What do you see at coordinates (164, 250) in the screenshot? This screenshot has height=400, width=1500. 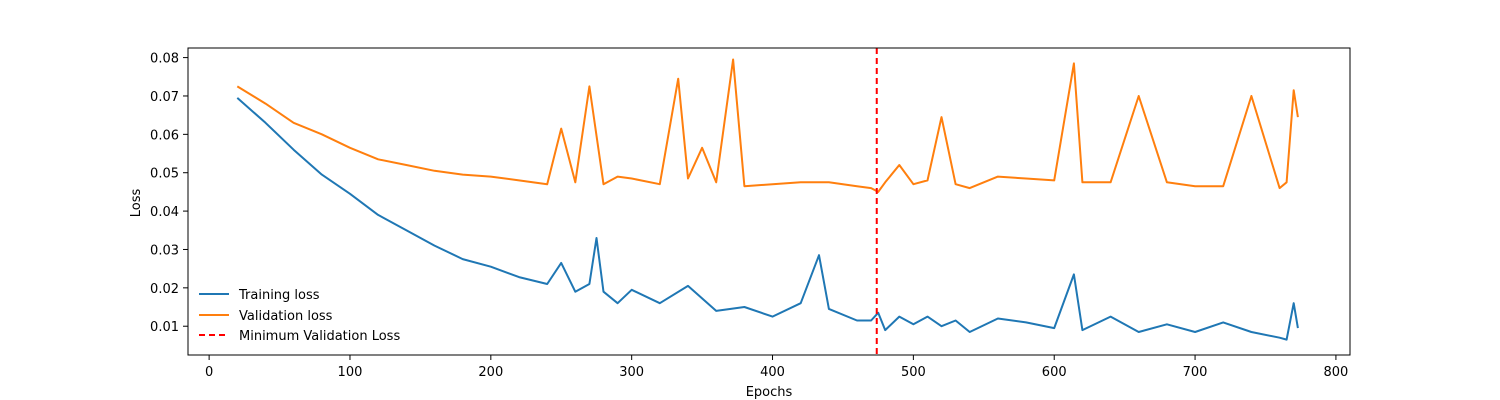 I see `y-tick-label: 0.03` at bounding box center [164, 250].